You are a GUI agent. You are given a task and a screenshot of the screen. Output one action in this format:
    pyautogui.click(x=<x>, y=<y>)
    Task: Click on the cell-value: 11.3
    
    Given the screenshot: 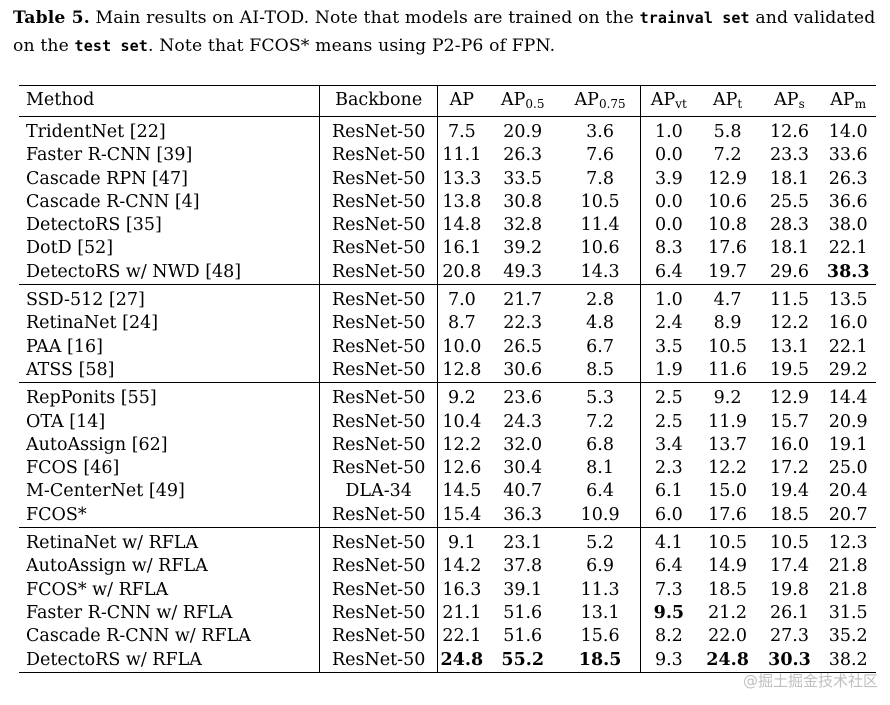 What is the action you would take?
    pyautogui.click(x=601, y=590)
    